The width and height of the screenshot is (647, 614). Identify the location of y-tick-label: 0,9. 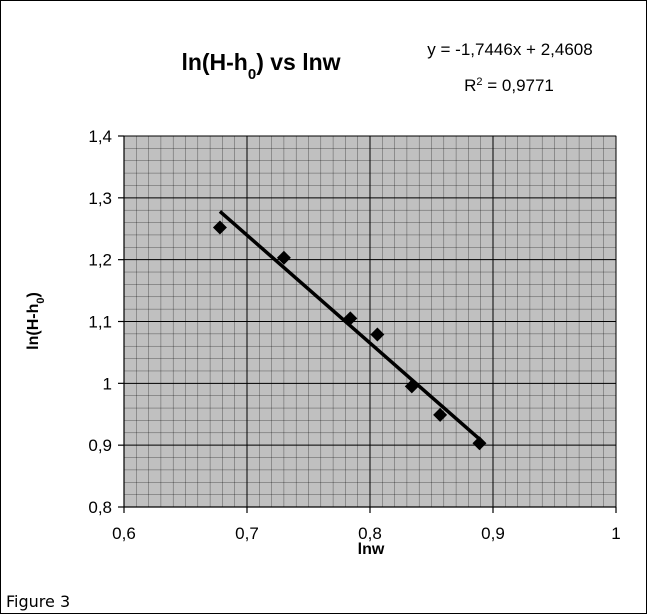
(100, 445).